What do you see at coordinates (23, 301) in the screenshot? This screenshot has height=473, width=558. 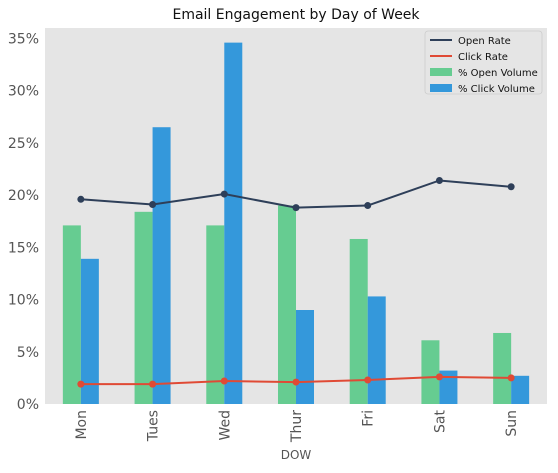 I see `y-tick-label: 10%` at bounding box center [23, 301].